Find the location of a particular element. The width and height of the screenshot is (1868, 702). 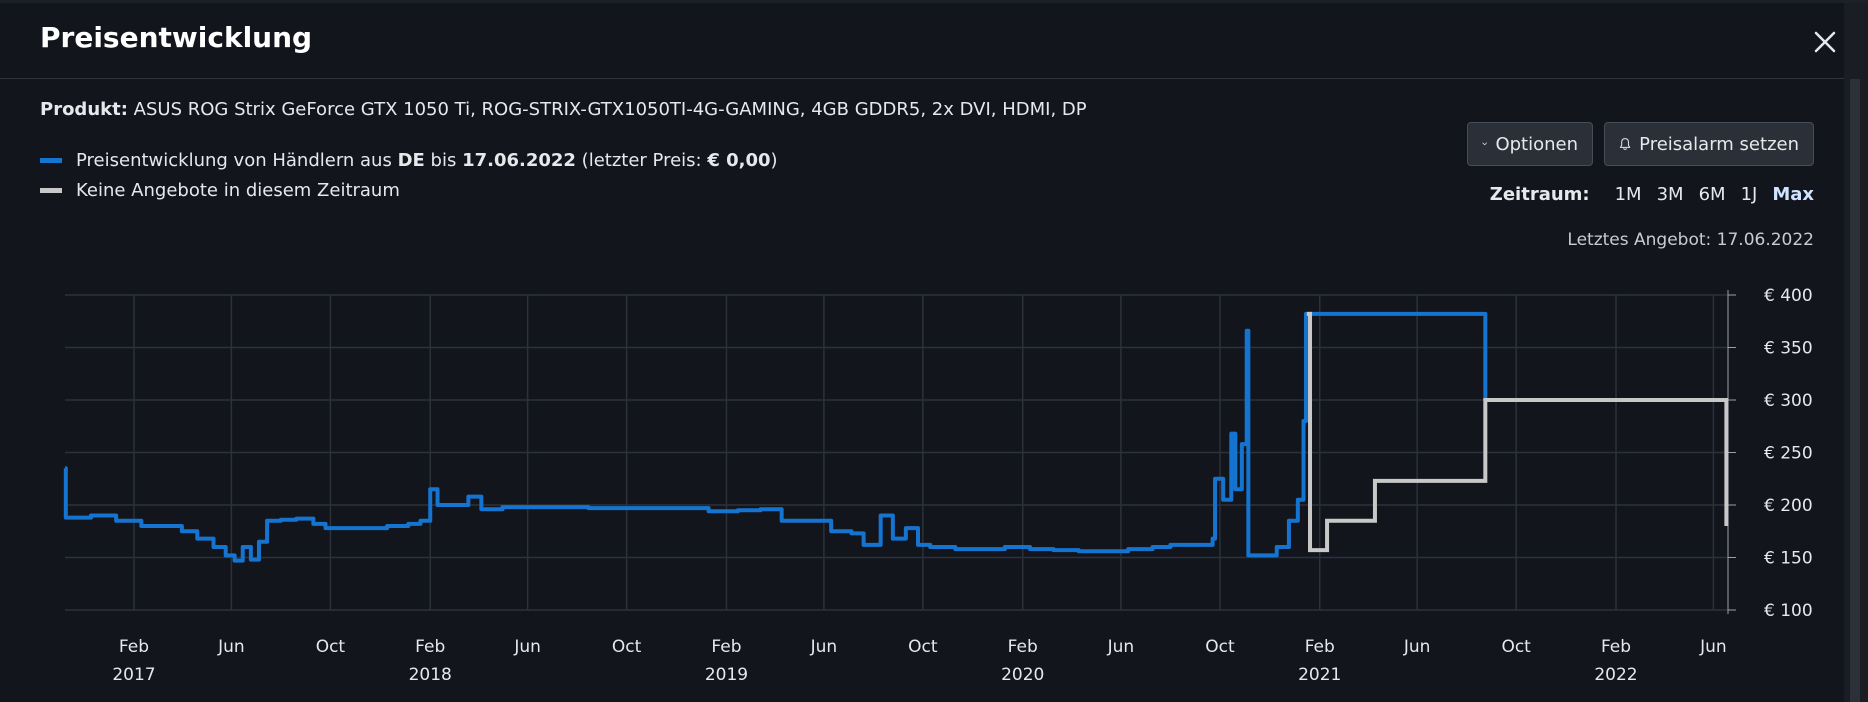

x-year-label: 2017 is located at coordinates (133, 675).